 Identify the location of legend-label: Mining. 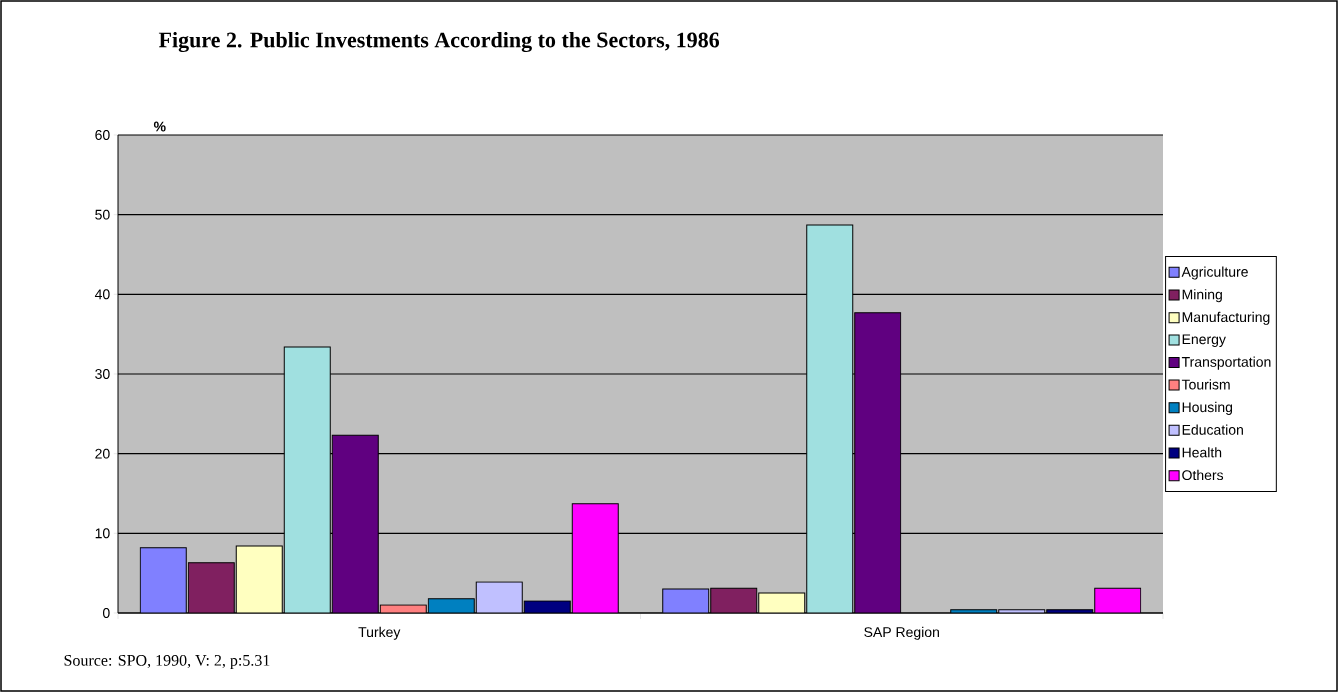
(1202, 296).